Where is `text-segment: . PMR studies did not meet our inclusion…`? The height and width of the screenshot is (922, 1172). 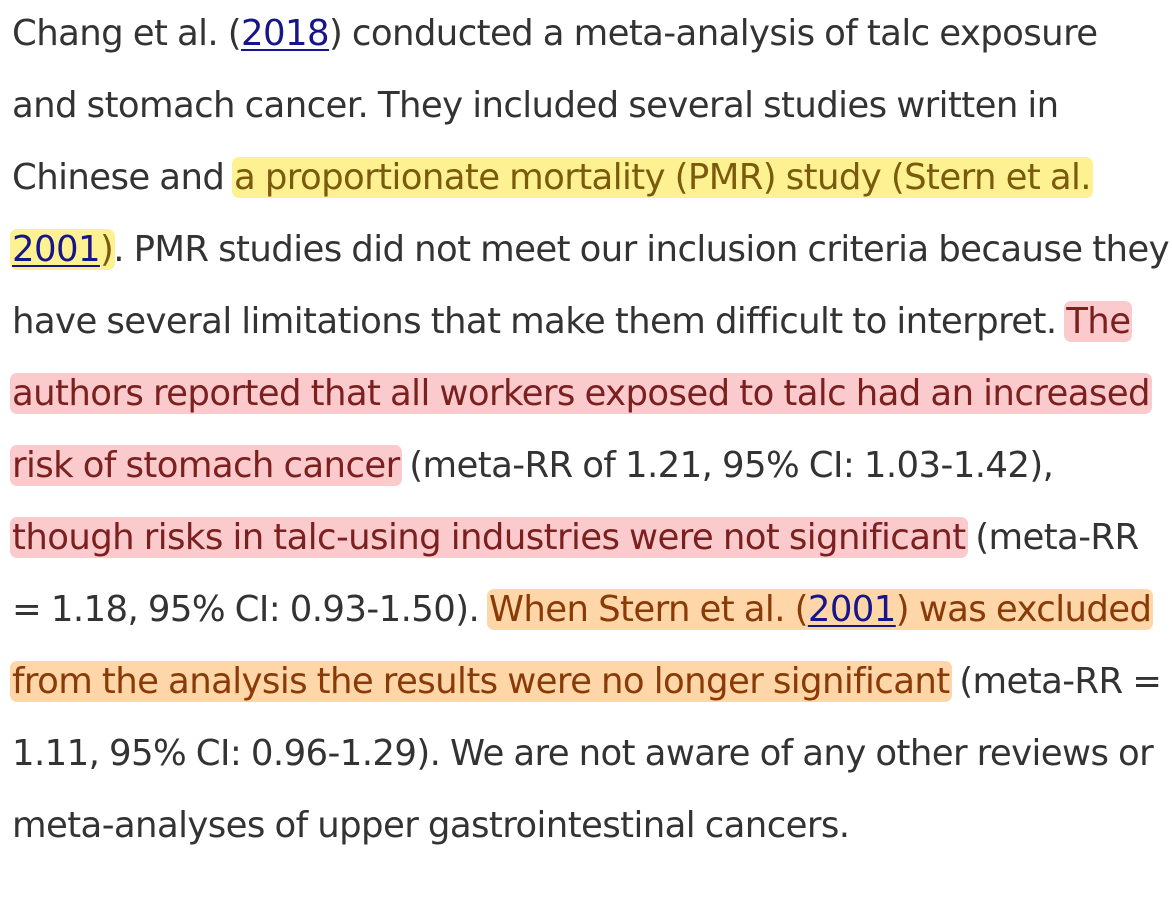 text-segment: . PMR studies did not meet our inclusion… is located at coordinates (591, 285).